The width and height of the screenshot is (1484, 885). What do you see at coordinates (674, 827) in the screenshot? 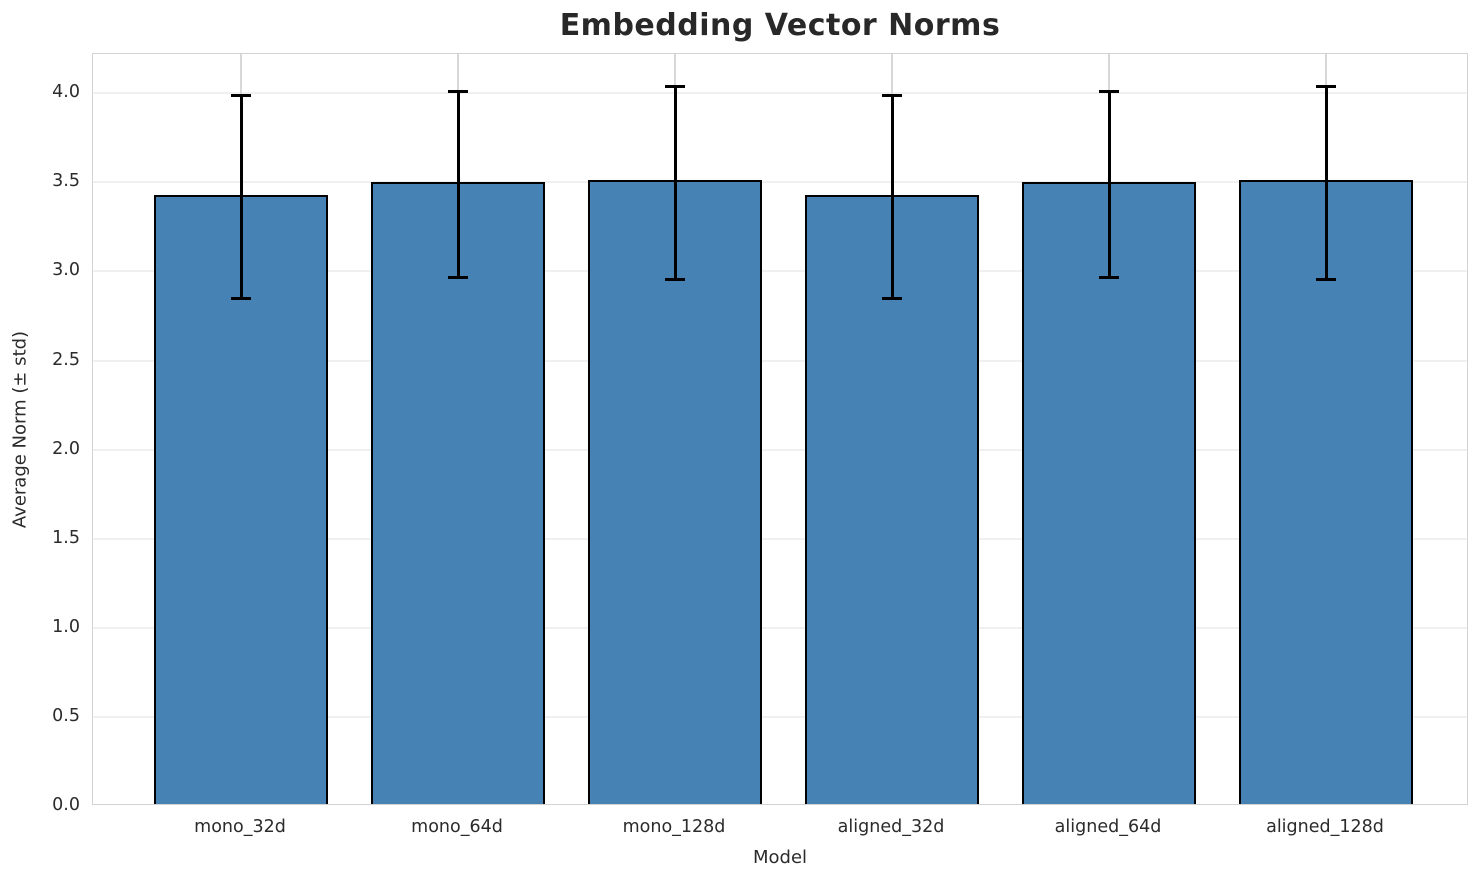
I see `x-tick-label-mono_128d: mono_128d` at bounding box center [674, 827].